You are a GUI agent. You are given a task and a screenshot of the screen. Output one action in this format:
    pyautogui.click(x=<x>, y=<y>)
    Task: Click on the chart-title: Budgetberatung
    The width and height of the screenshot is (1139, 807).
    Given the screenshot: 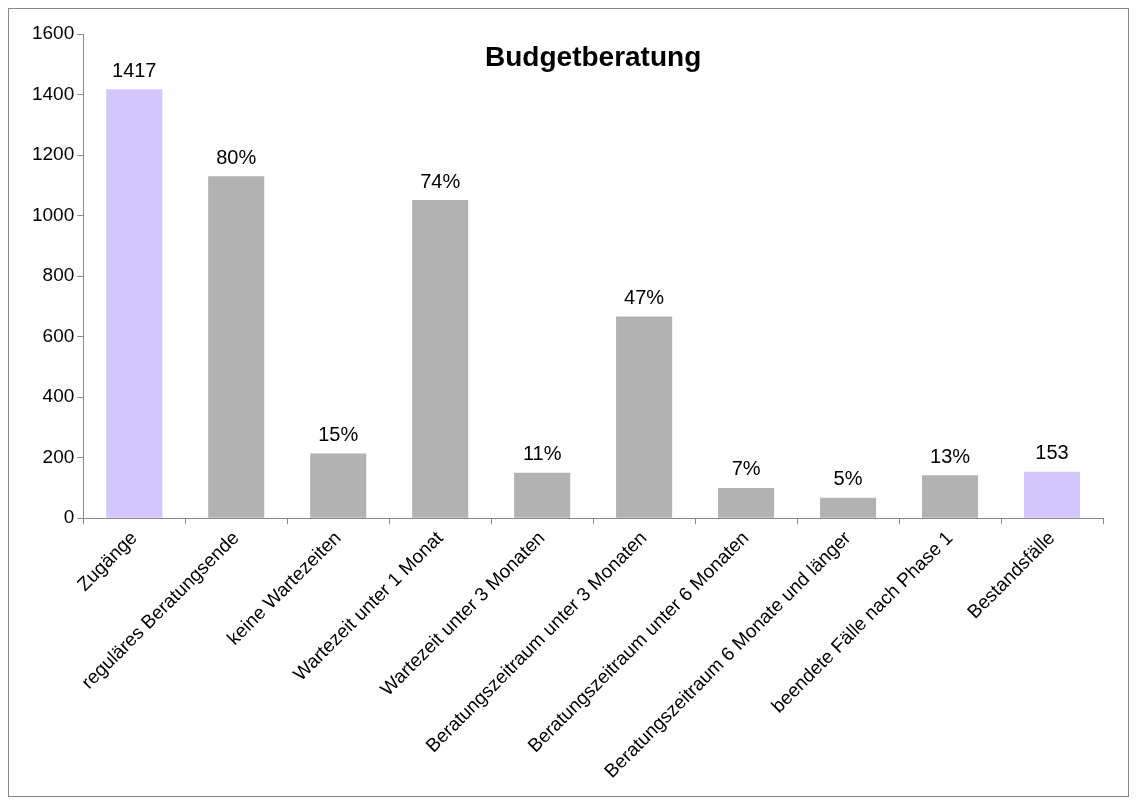 What is the action you would take?
    pyautogui.click(x=593, y=56)
    